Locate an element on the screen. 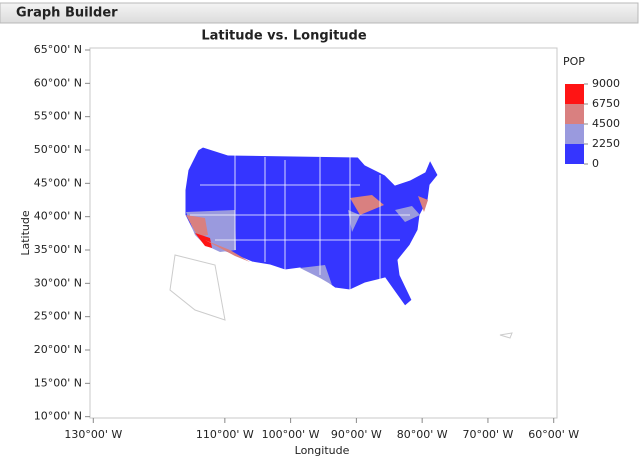 This screenshot has width=640, height=462. legend-title: POP is located at coordinates (574, 61).